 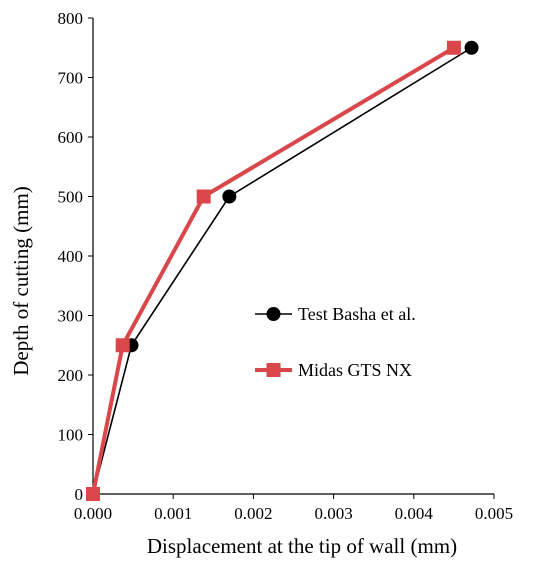 What do you see at coordinates (333, 513) in the screenshot?
I see `x-tick-label: 0.003` at bounding box center [333, 513].